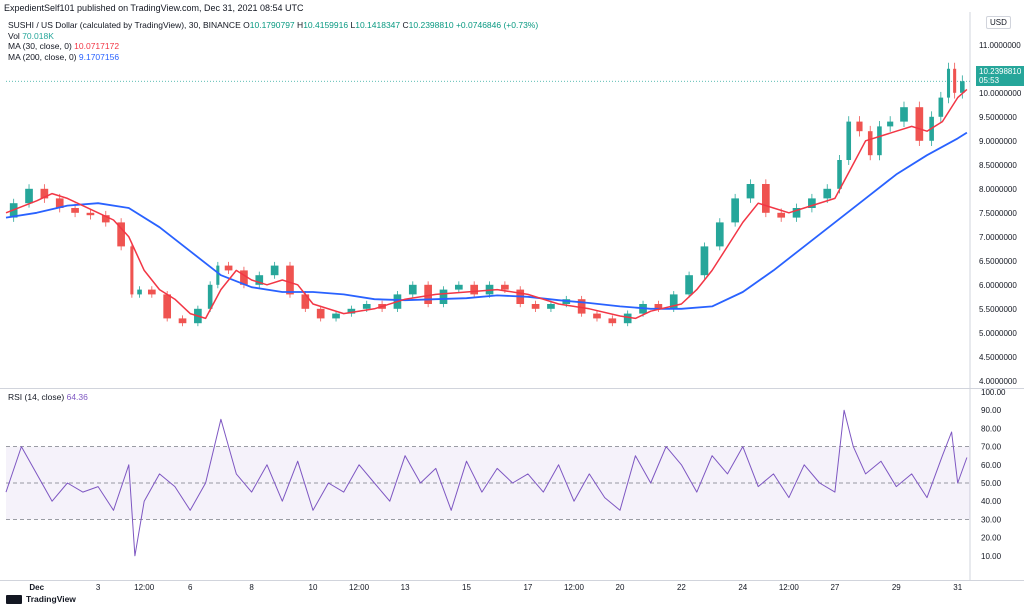 This screenshot has width=1024, height=609. What do you see at coordinates (998, 285) in the screenshot?
I see `price-tick-label: 6.0000000` at bounding box center [998, 285].